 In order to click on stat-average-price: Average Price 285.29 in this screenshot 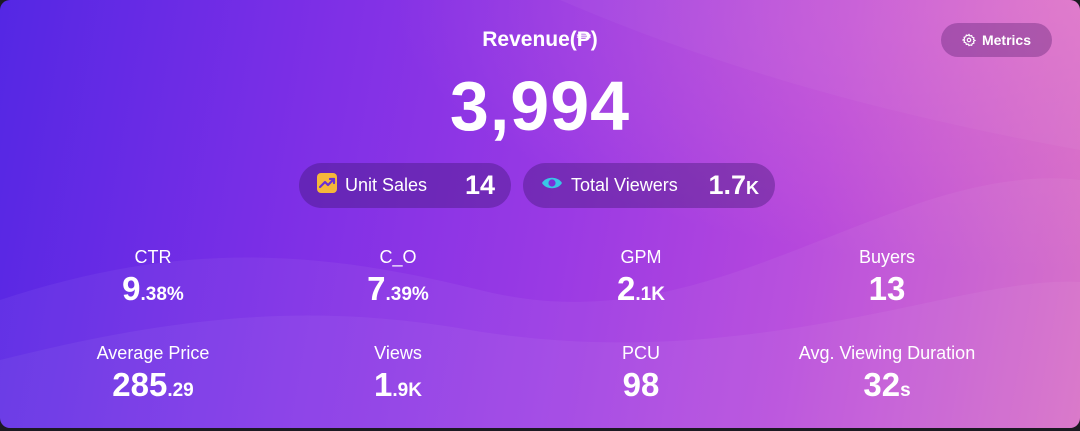, I will do `click(153, 376)`.